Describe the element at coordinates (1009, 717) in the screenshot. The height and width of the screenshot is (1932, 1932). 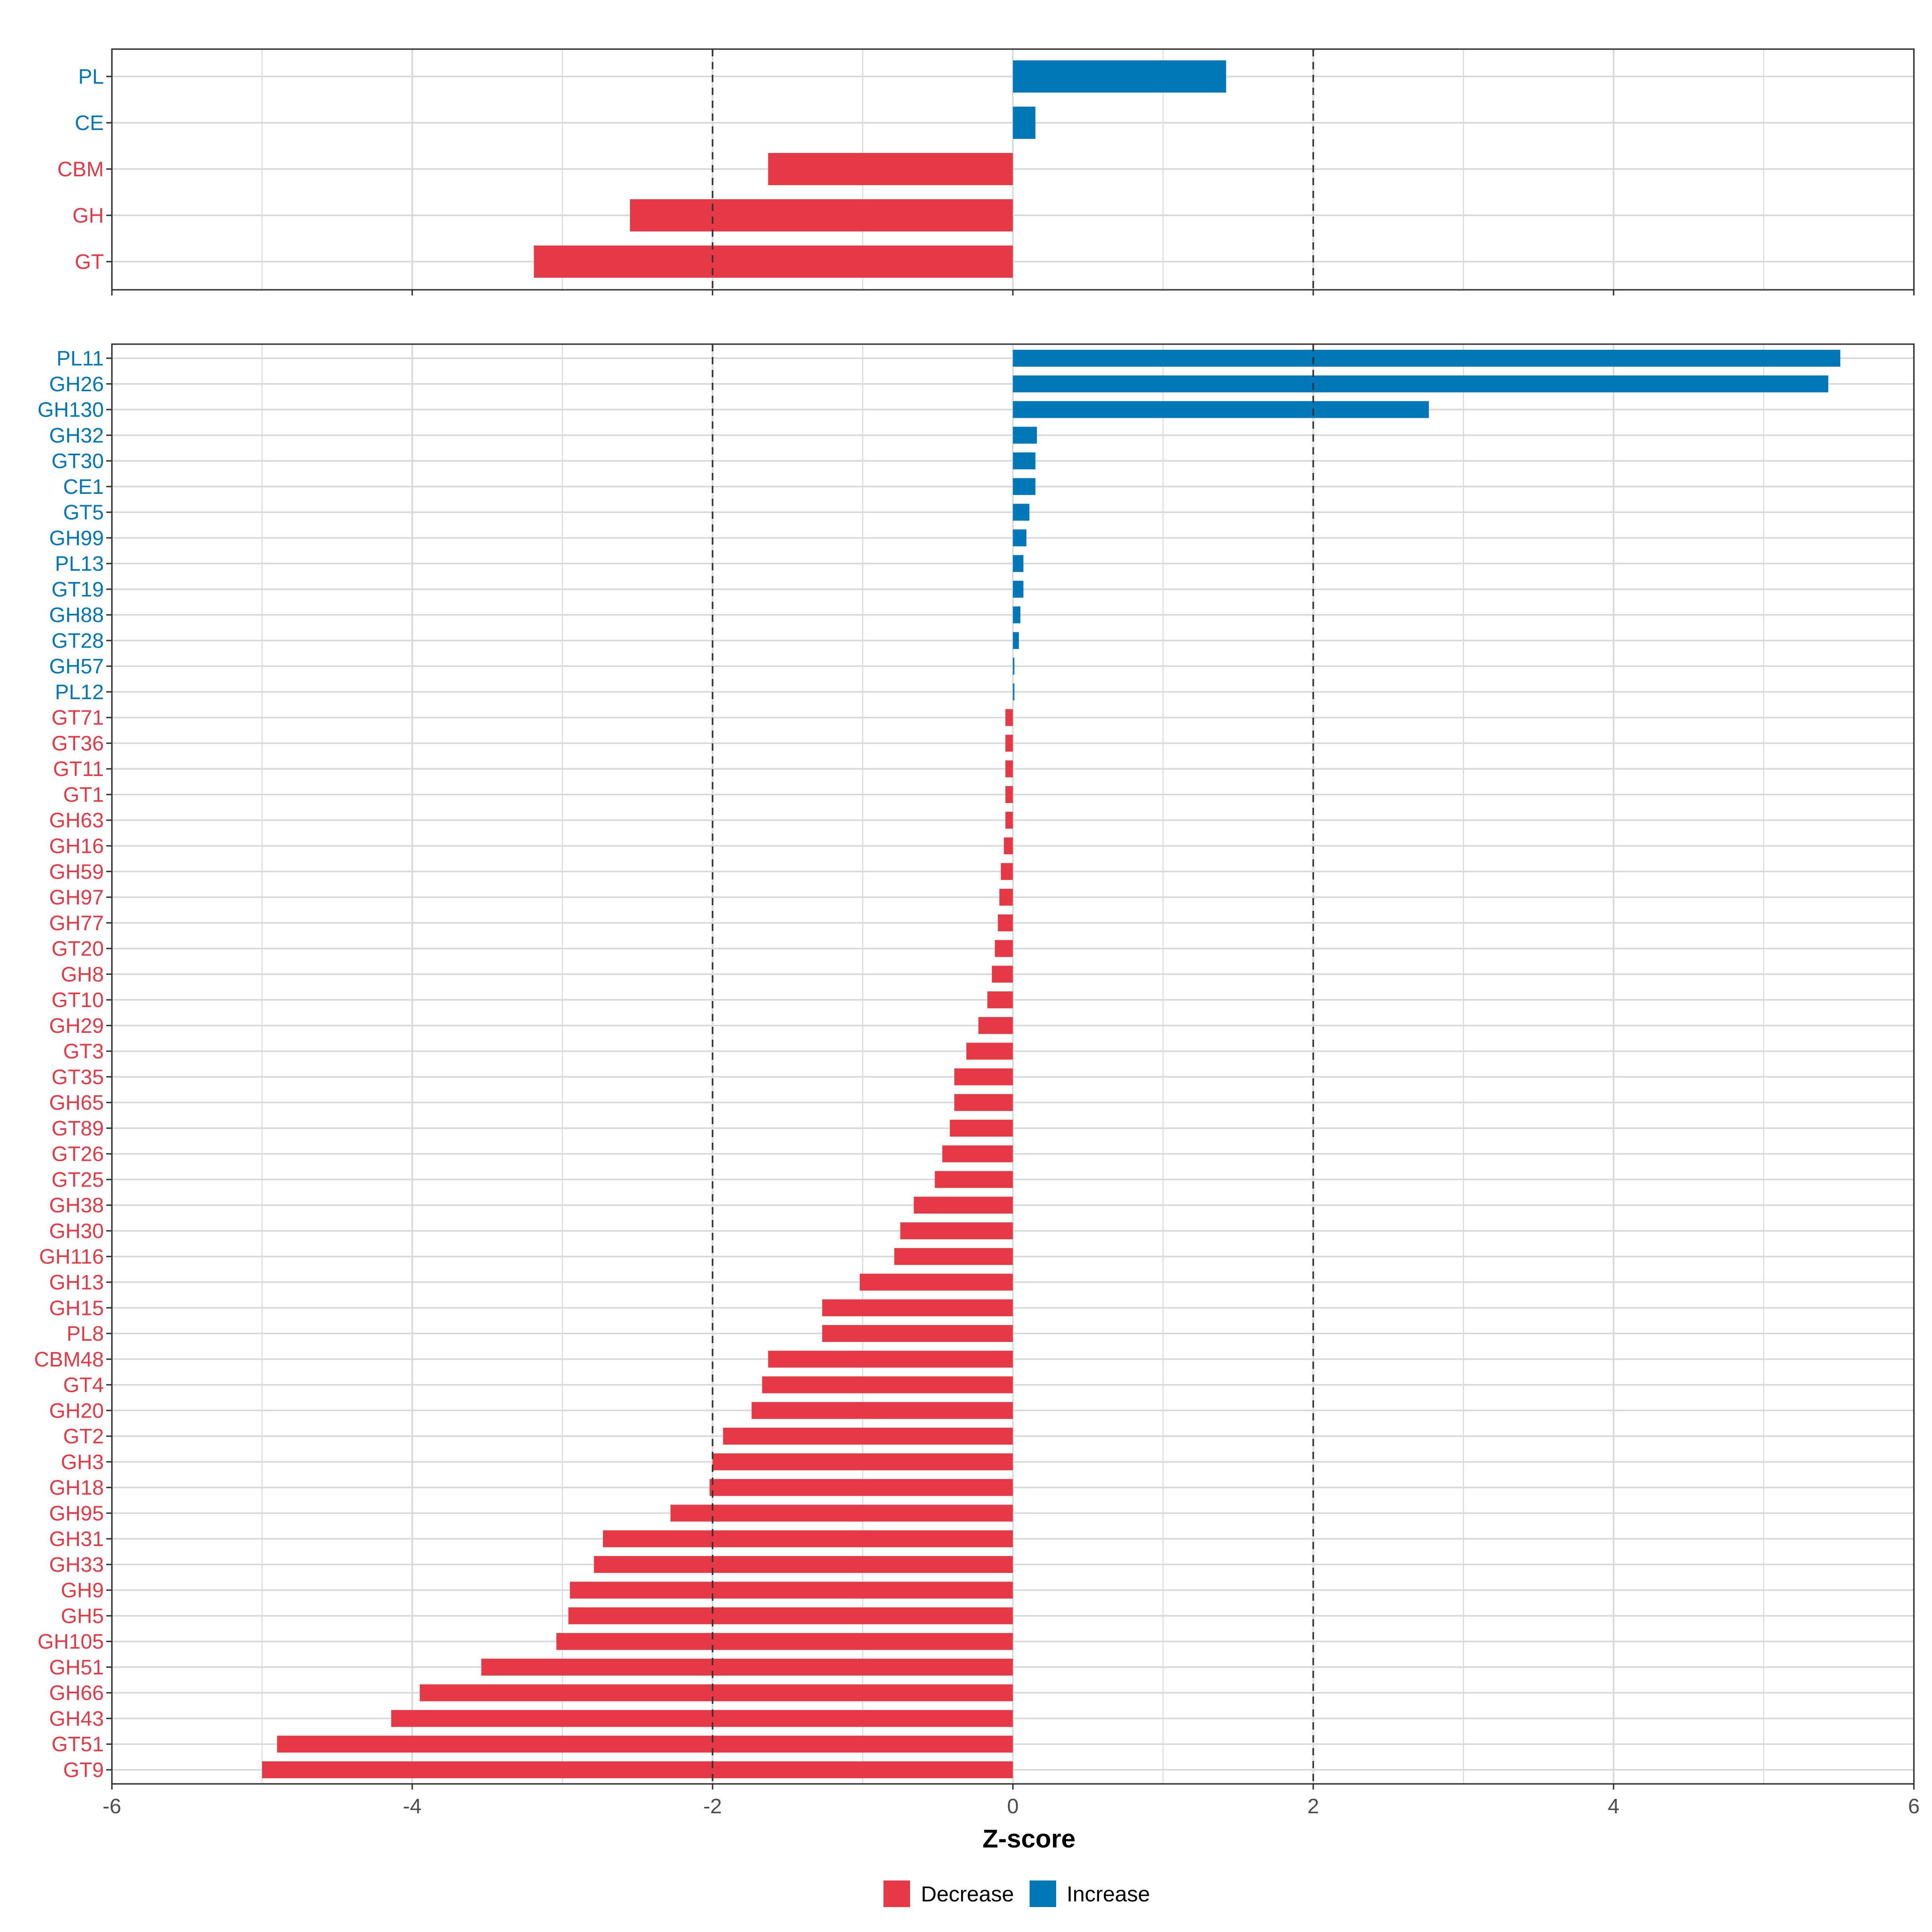
I see `bottom-bar-gt71` at that location.